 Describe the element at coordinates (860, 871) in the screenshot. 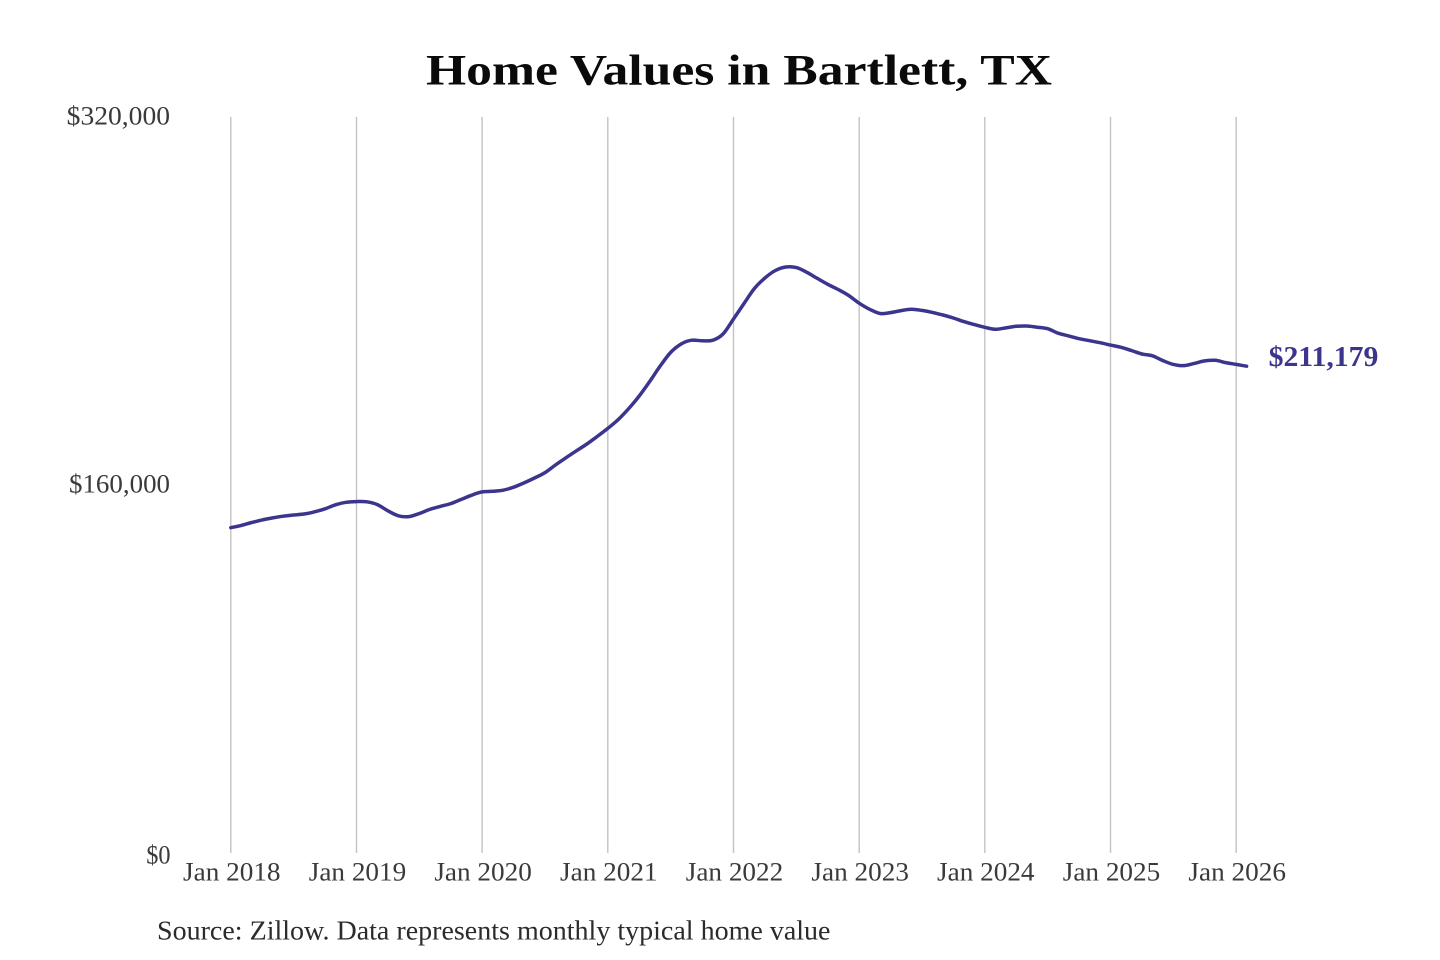

I see `svg-text: Jan 2023` at that location.